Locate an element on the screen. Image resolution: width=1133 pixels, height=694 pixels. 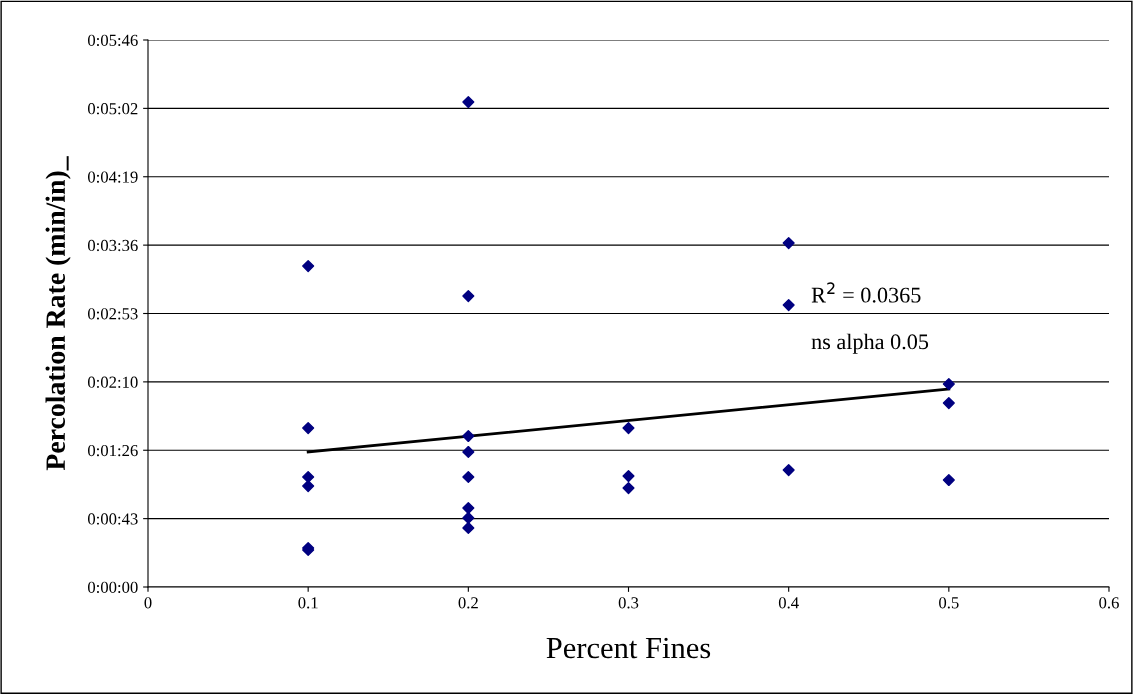
y-tick-label: 0:04:19 is located at coordinates (112, 177).